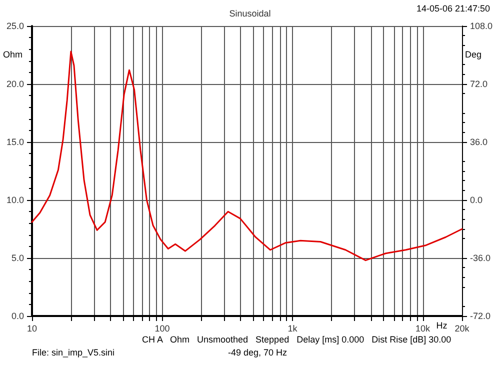 The width and height of the screenshot is (500, 375). What do you see at coordinates (293, 329) in the screenshot?
I see `x-tick-label: 1k` at bounding box center [293, 329].